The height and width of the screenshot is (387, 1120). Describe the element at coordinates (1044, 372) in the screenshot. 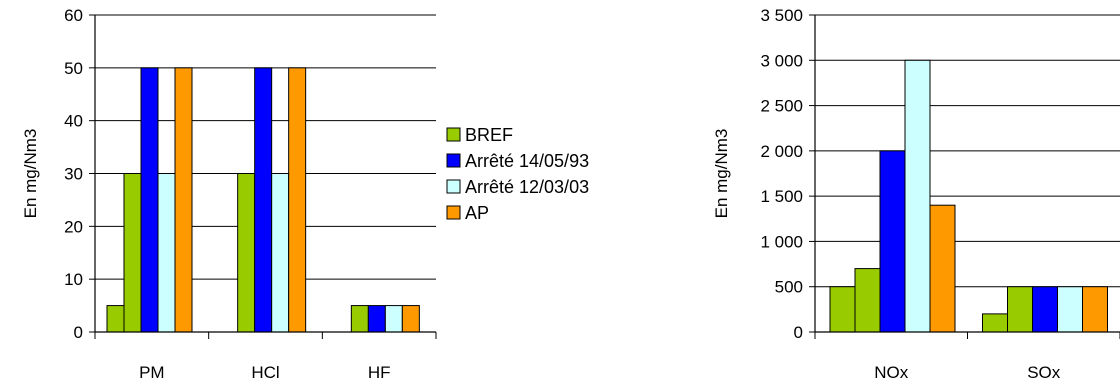

I see `x-tick-label: SOx` at that location.